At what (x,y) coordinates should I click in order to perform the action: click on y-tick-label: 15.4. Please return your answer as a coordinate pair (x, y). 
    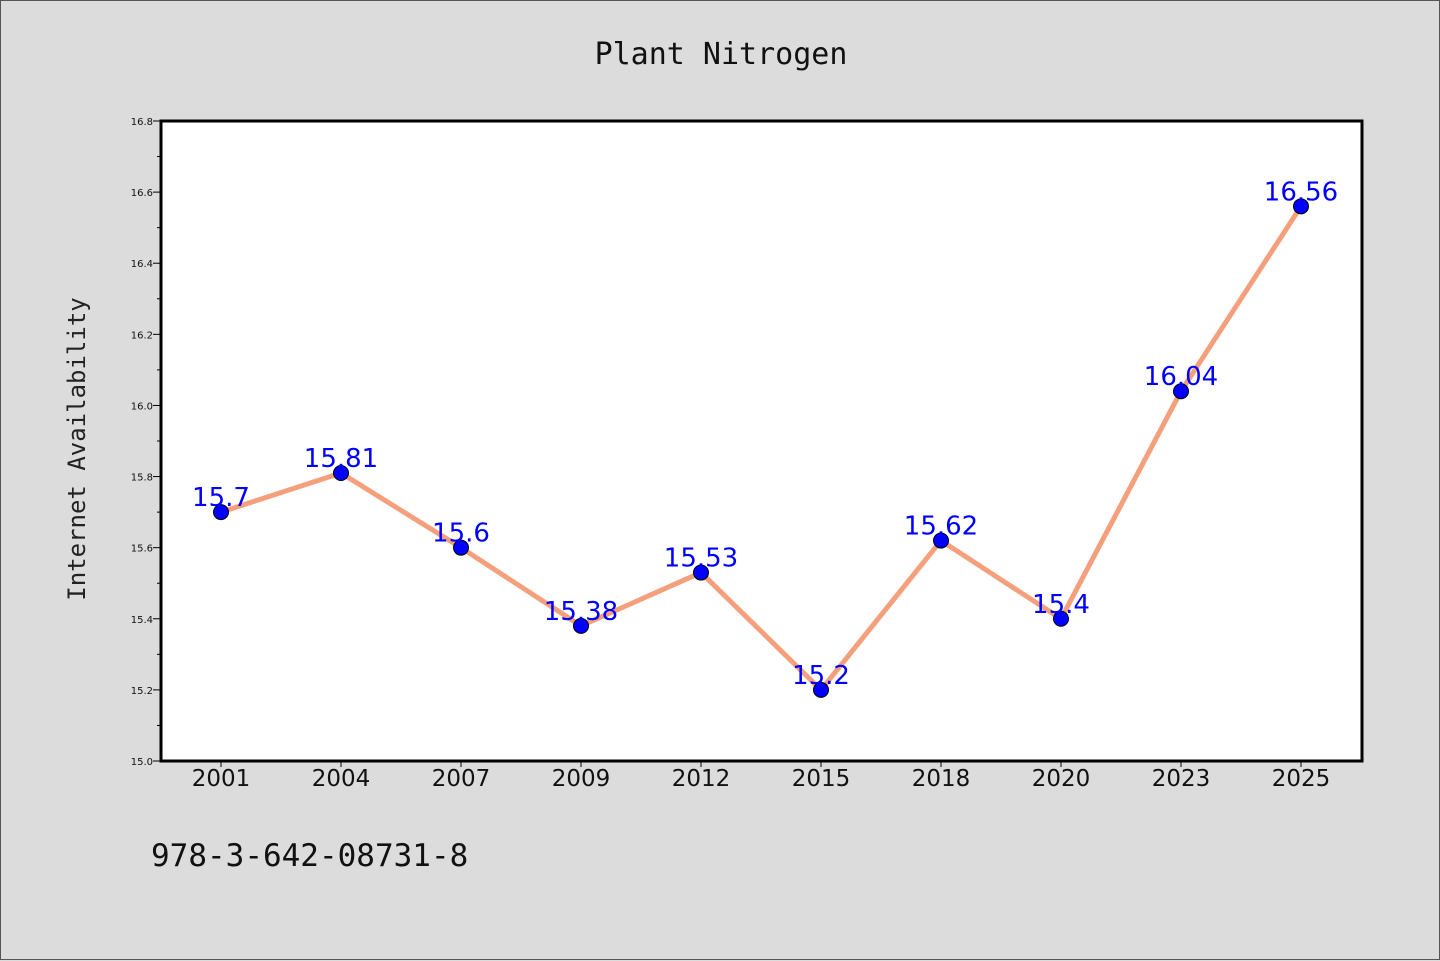
    Looking at the image, I should click on (142, 620).